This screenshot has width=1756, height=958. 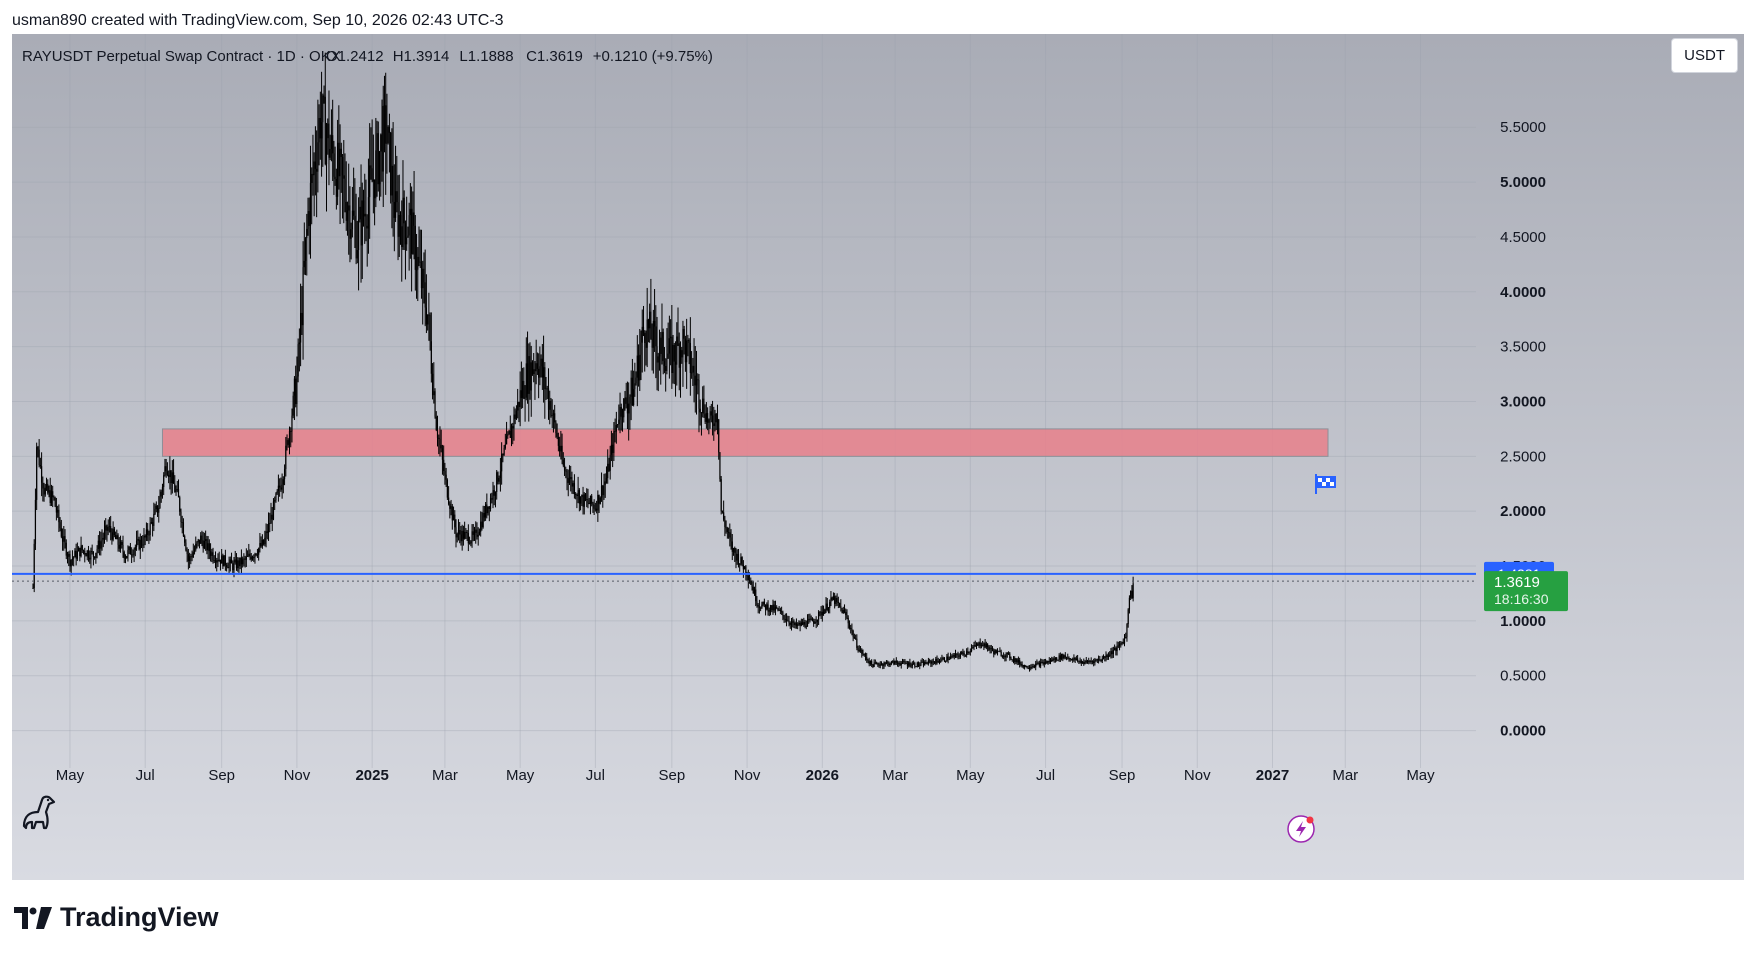 I want to click on tradingview-logo: TradingView, so click(x=116, y=917).